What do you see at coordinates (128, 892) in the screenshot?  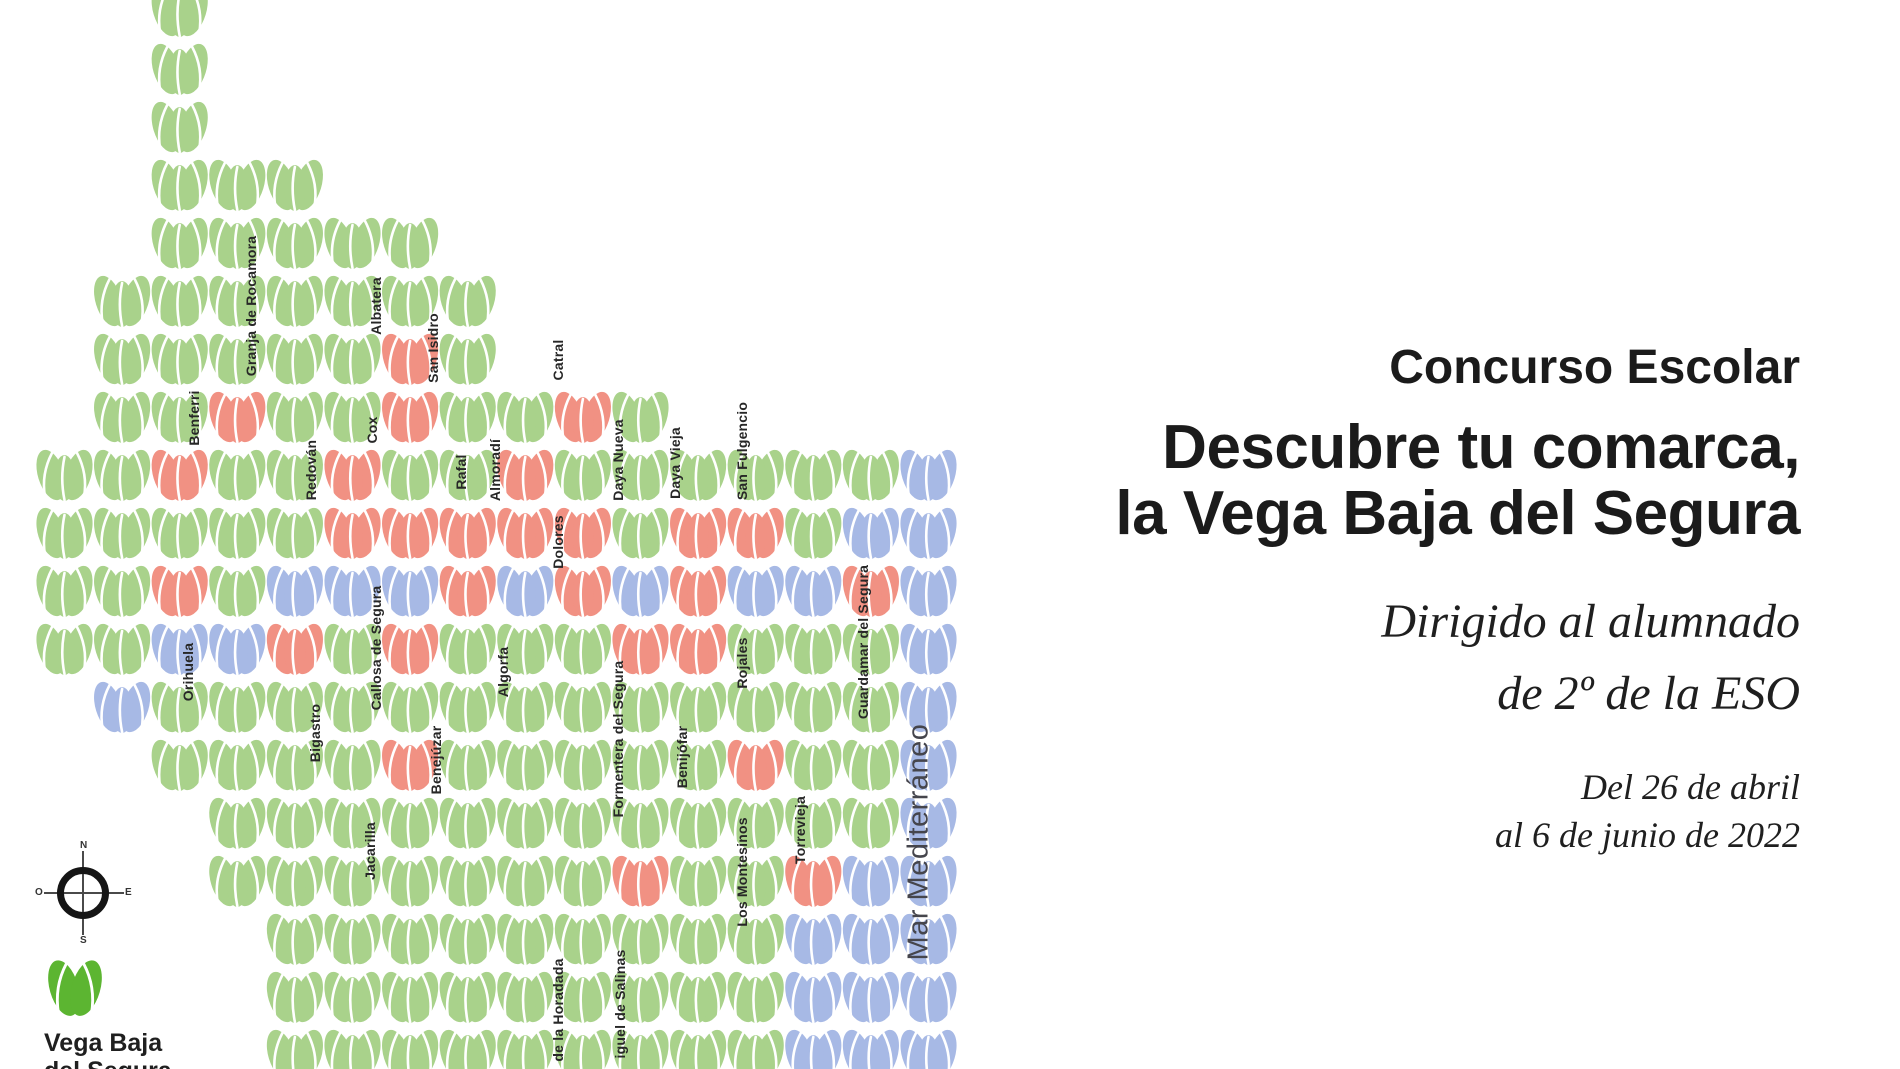 I see `compass-east-label: E` at bounding box center [128, 892].